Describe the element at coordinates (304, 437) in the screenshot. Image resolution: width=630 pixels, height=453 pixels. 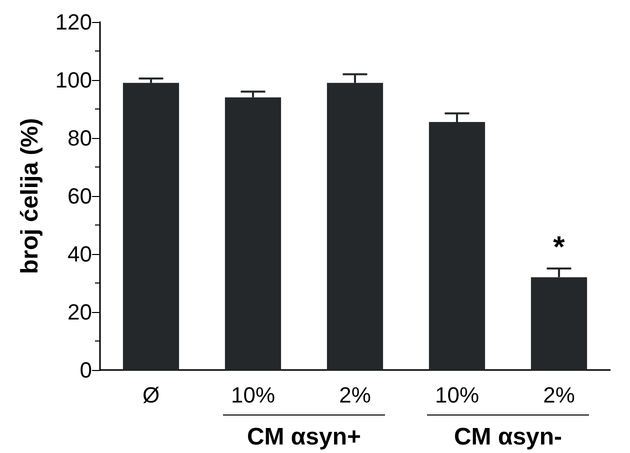
I see `text: CM αsyn+` at that location.